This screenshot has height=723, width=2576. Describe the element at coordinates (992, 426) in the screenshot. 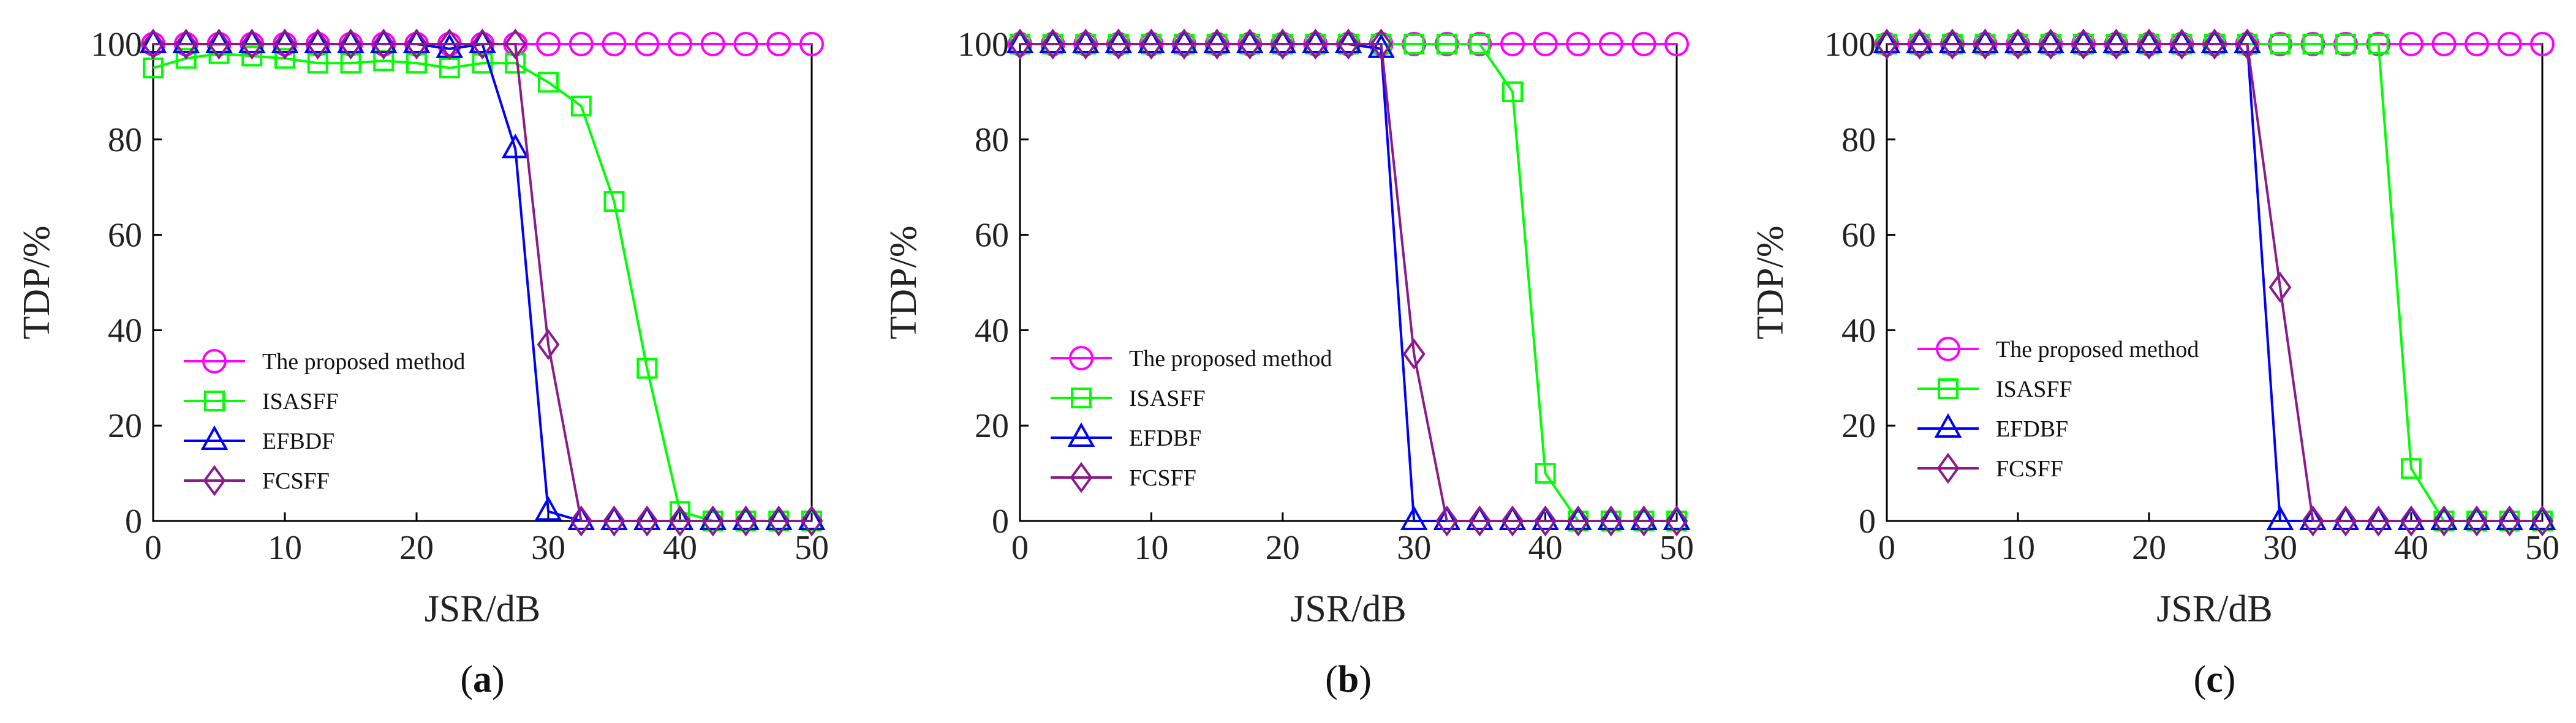

I see `y-tick-label: 20` at that location.